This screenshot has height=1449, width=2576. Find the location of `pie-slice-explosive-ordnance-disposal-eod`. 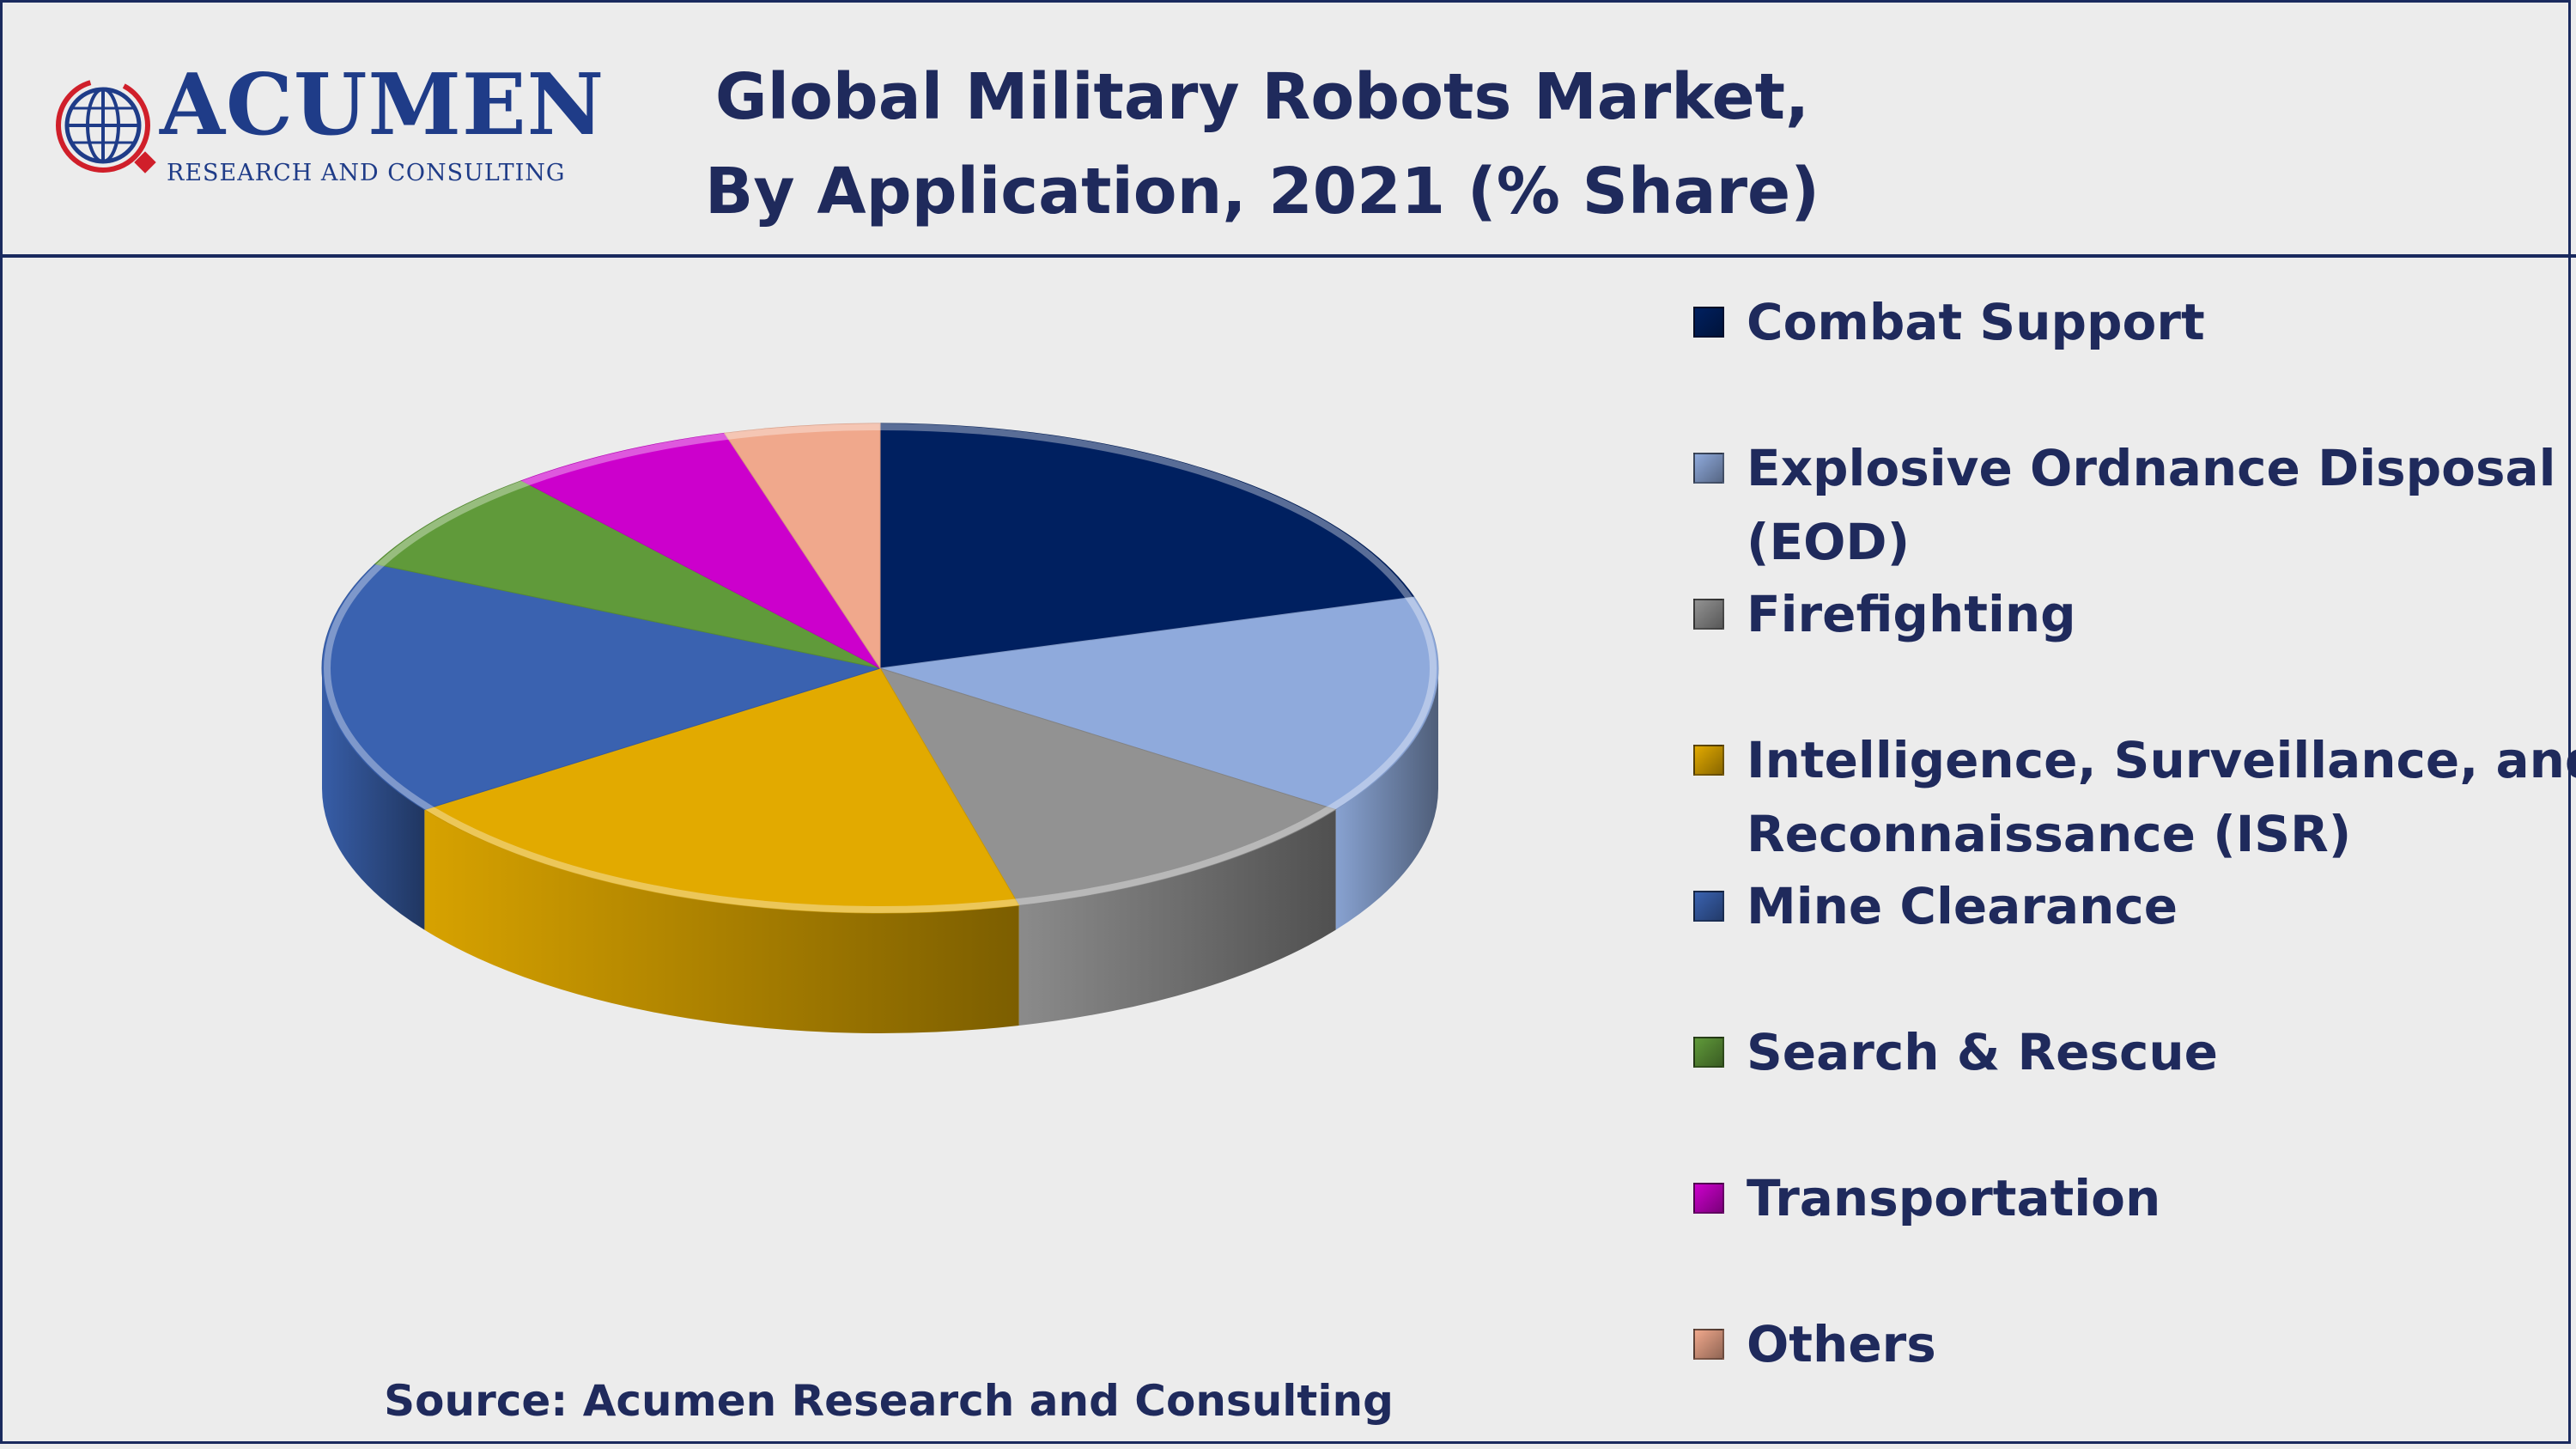

pie-slice-explosive-ordnance-disposal-eod is located at coordinates (1159, 703).